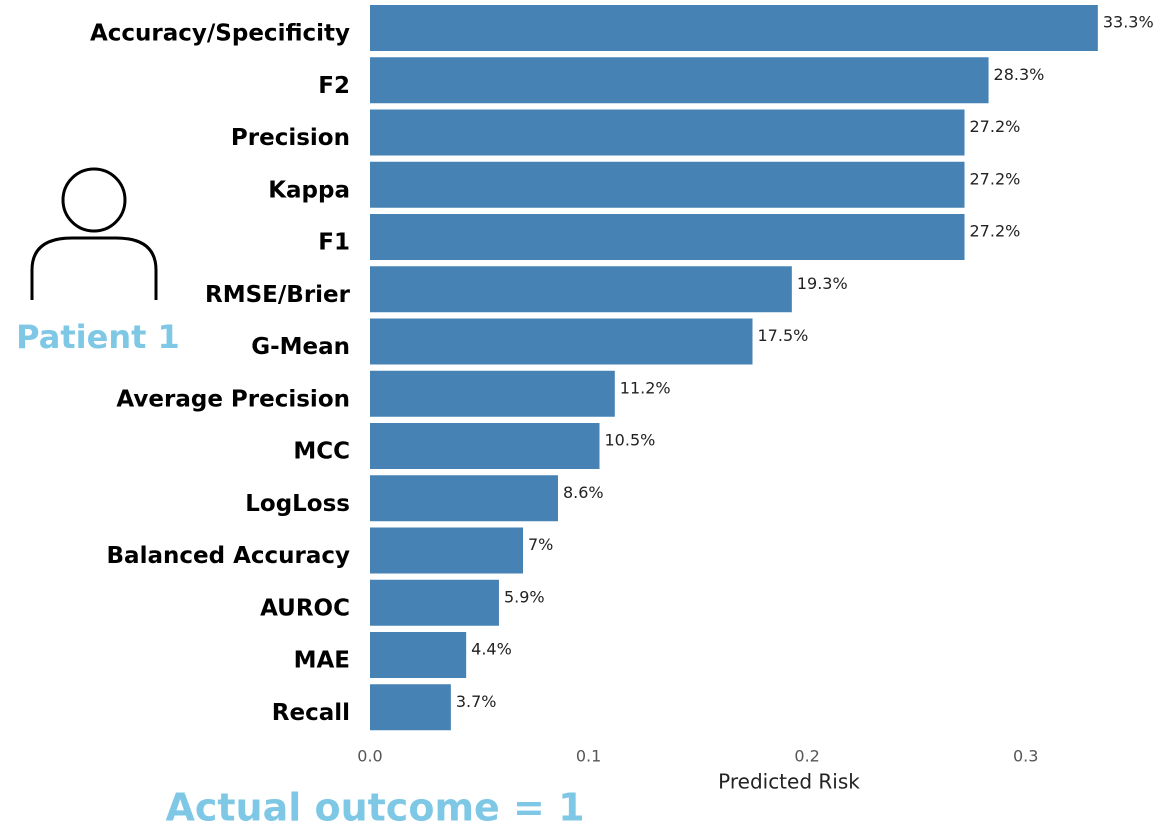 The image size is (1162, 830). I want to click on value-label: 28.3%, so click(1019, 74).